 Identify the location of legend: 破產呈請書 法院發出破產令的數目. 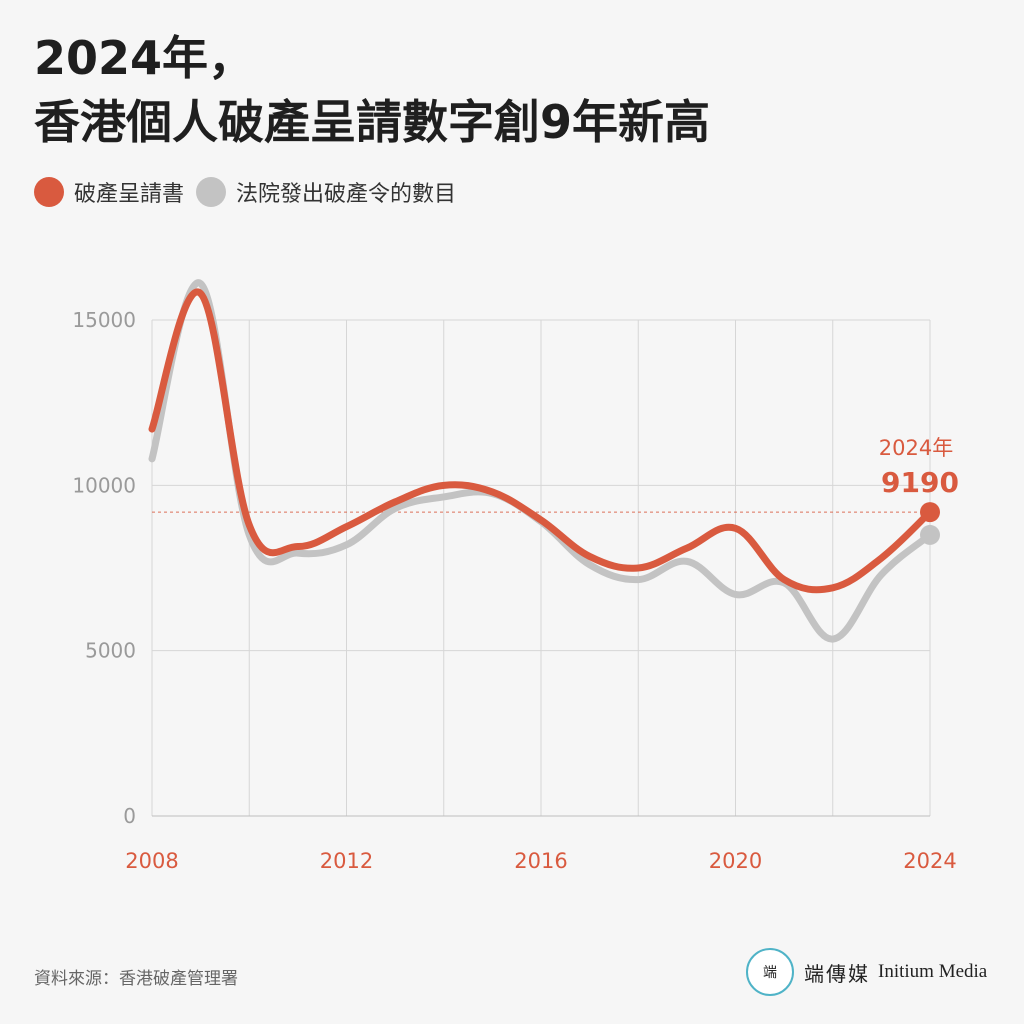
(251, 192).